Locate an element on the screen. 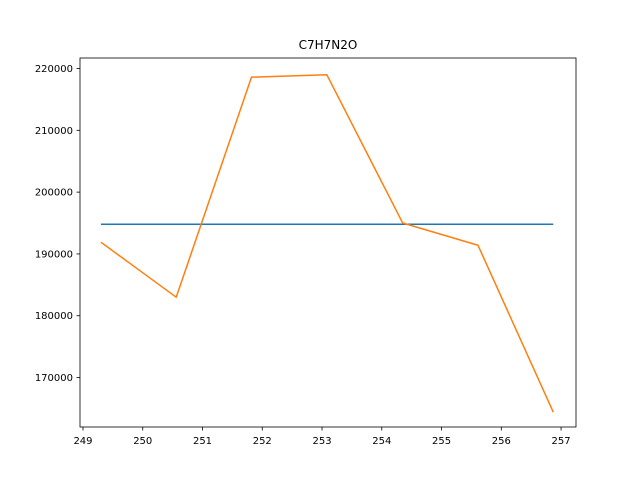  y-tick-label: 210000 is located at coordinates (54, 131).